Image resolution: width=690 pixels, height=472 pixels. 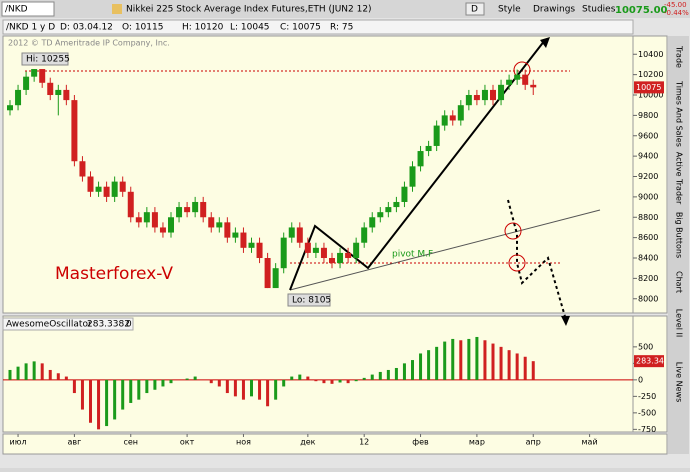 What do you see at coordinates (412, 255) in the screenshot?
I see `annotation: pivot M.F` at bounding box center [412, 255].